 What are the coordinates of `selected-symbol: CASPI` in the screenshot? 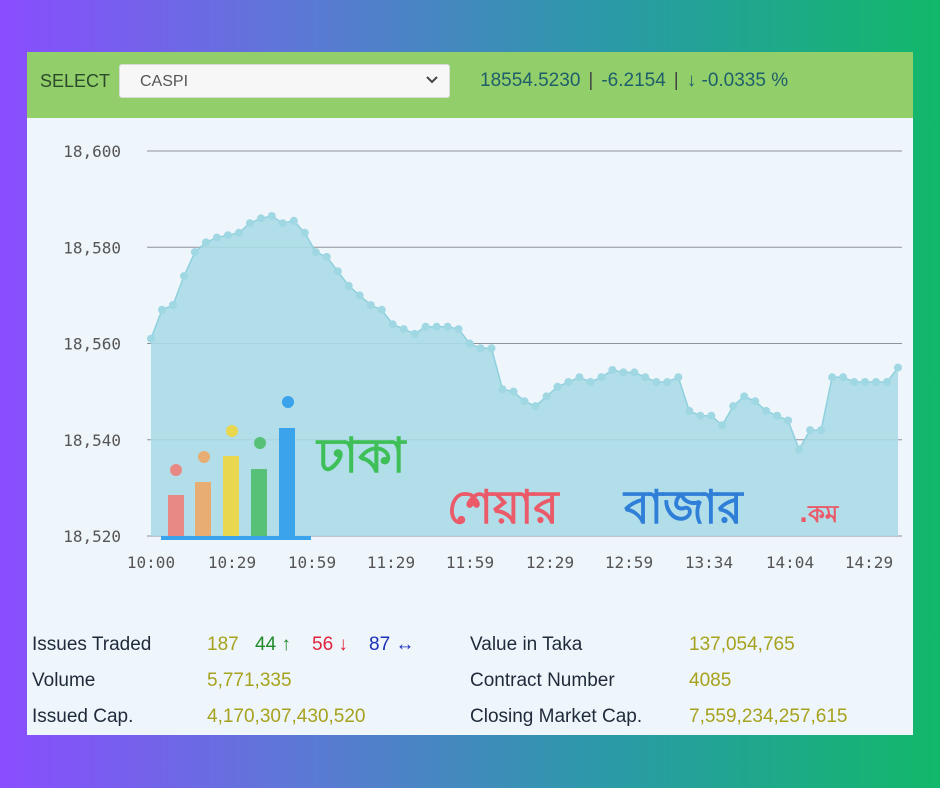 It's located at (164, 81).